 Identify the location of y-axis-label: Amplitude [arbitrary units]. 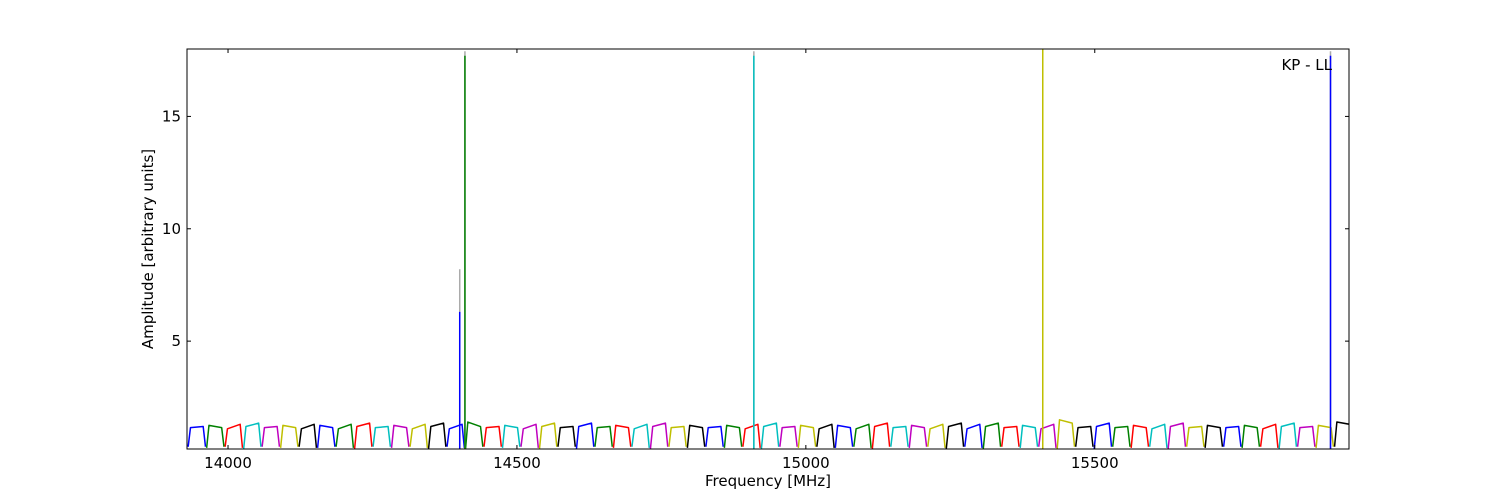
(148, 249).